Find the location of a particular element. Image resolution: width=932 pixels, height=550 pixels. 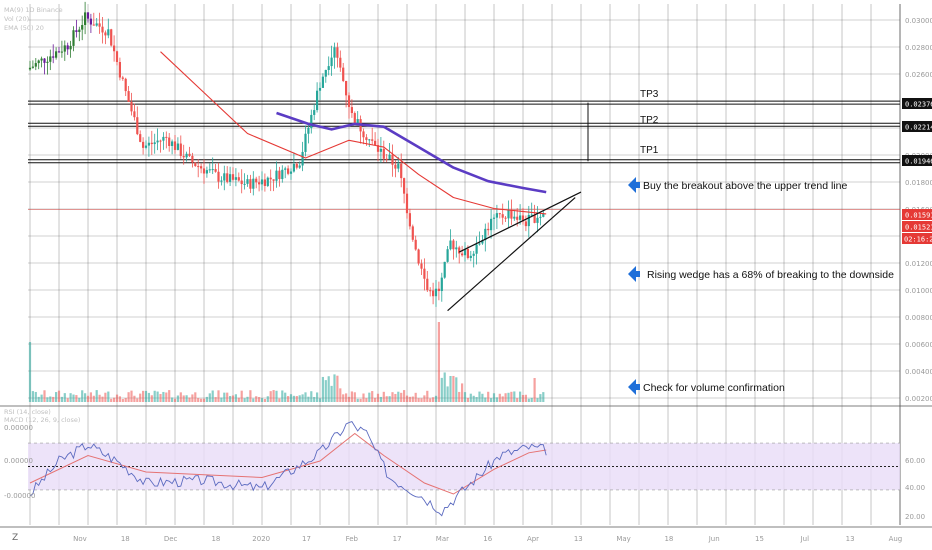

arrow-left-icon is located at coordinates (634, 185).